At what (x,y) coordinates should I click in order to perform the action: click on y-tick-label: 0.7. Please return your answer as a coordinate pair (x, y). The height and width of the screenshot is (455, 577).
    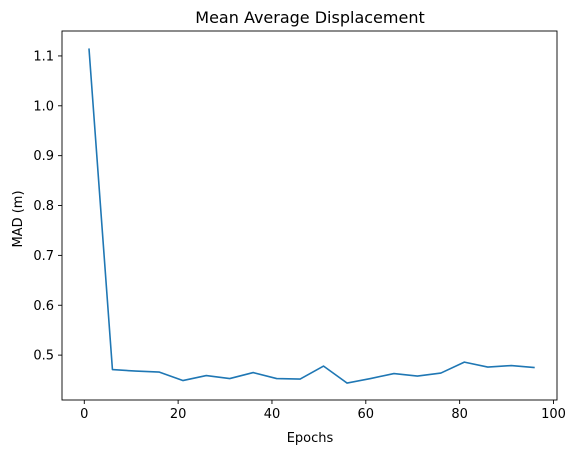
    Looking at the image, I should click on (43, 256).